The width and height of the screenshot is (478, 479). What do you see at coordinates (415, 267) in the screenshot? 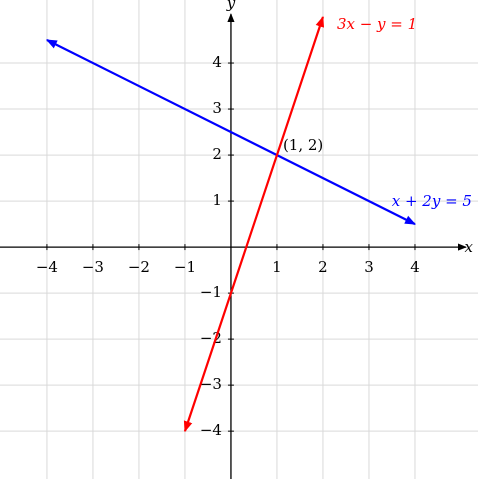
I see `x-tick-label: 4` at bounding box center [415, 267].